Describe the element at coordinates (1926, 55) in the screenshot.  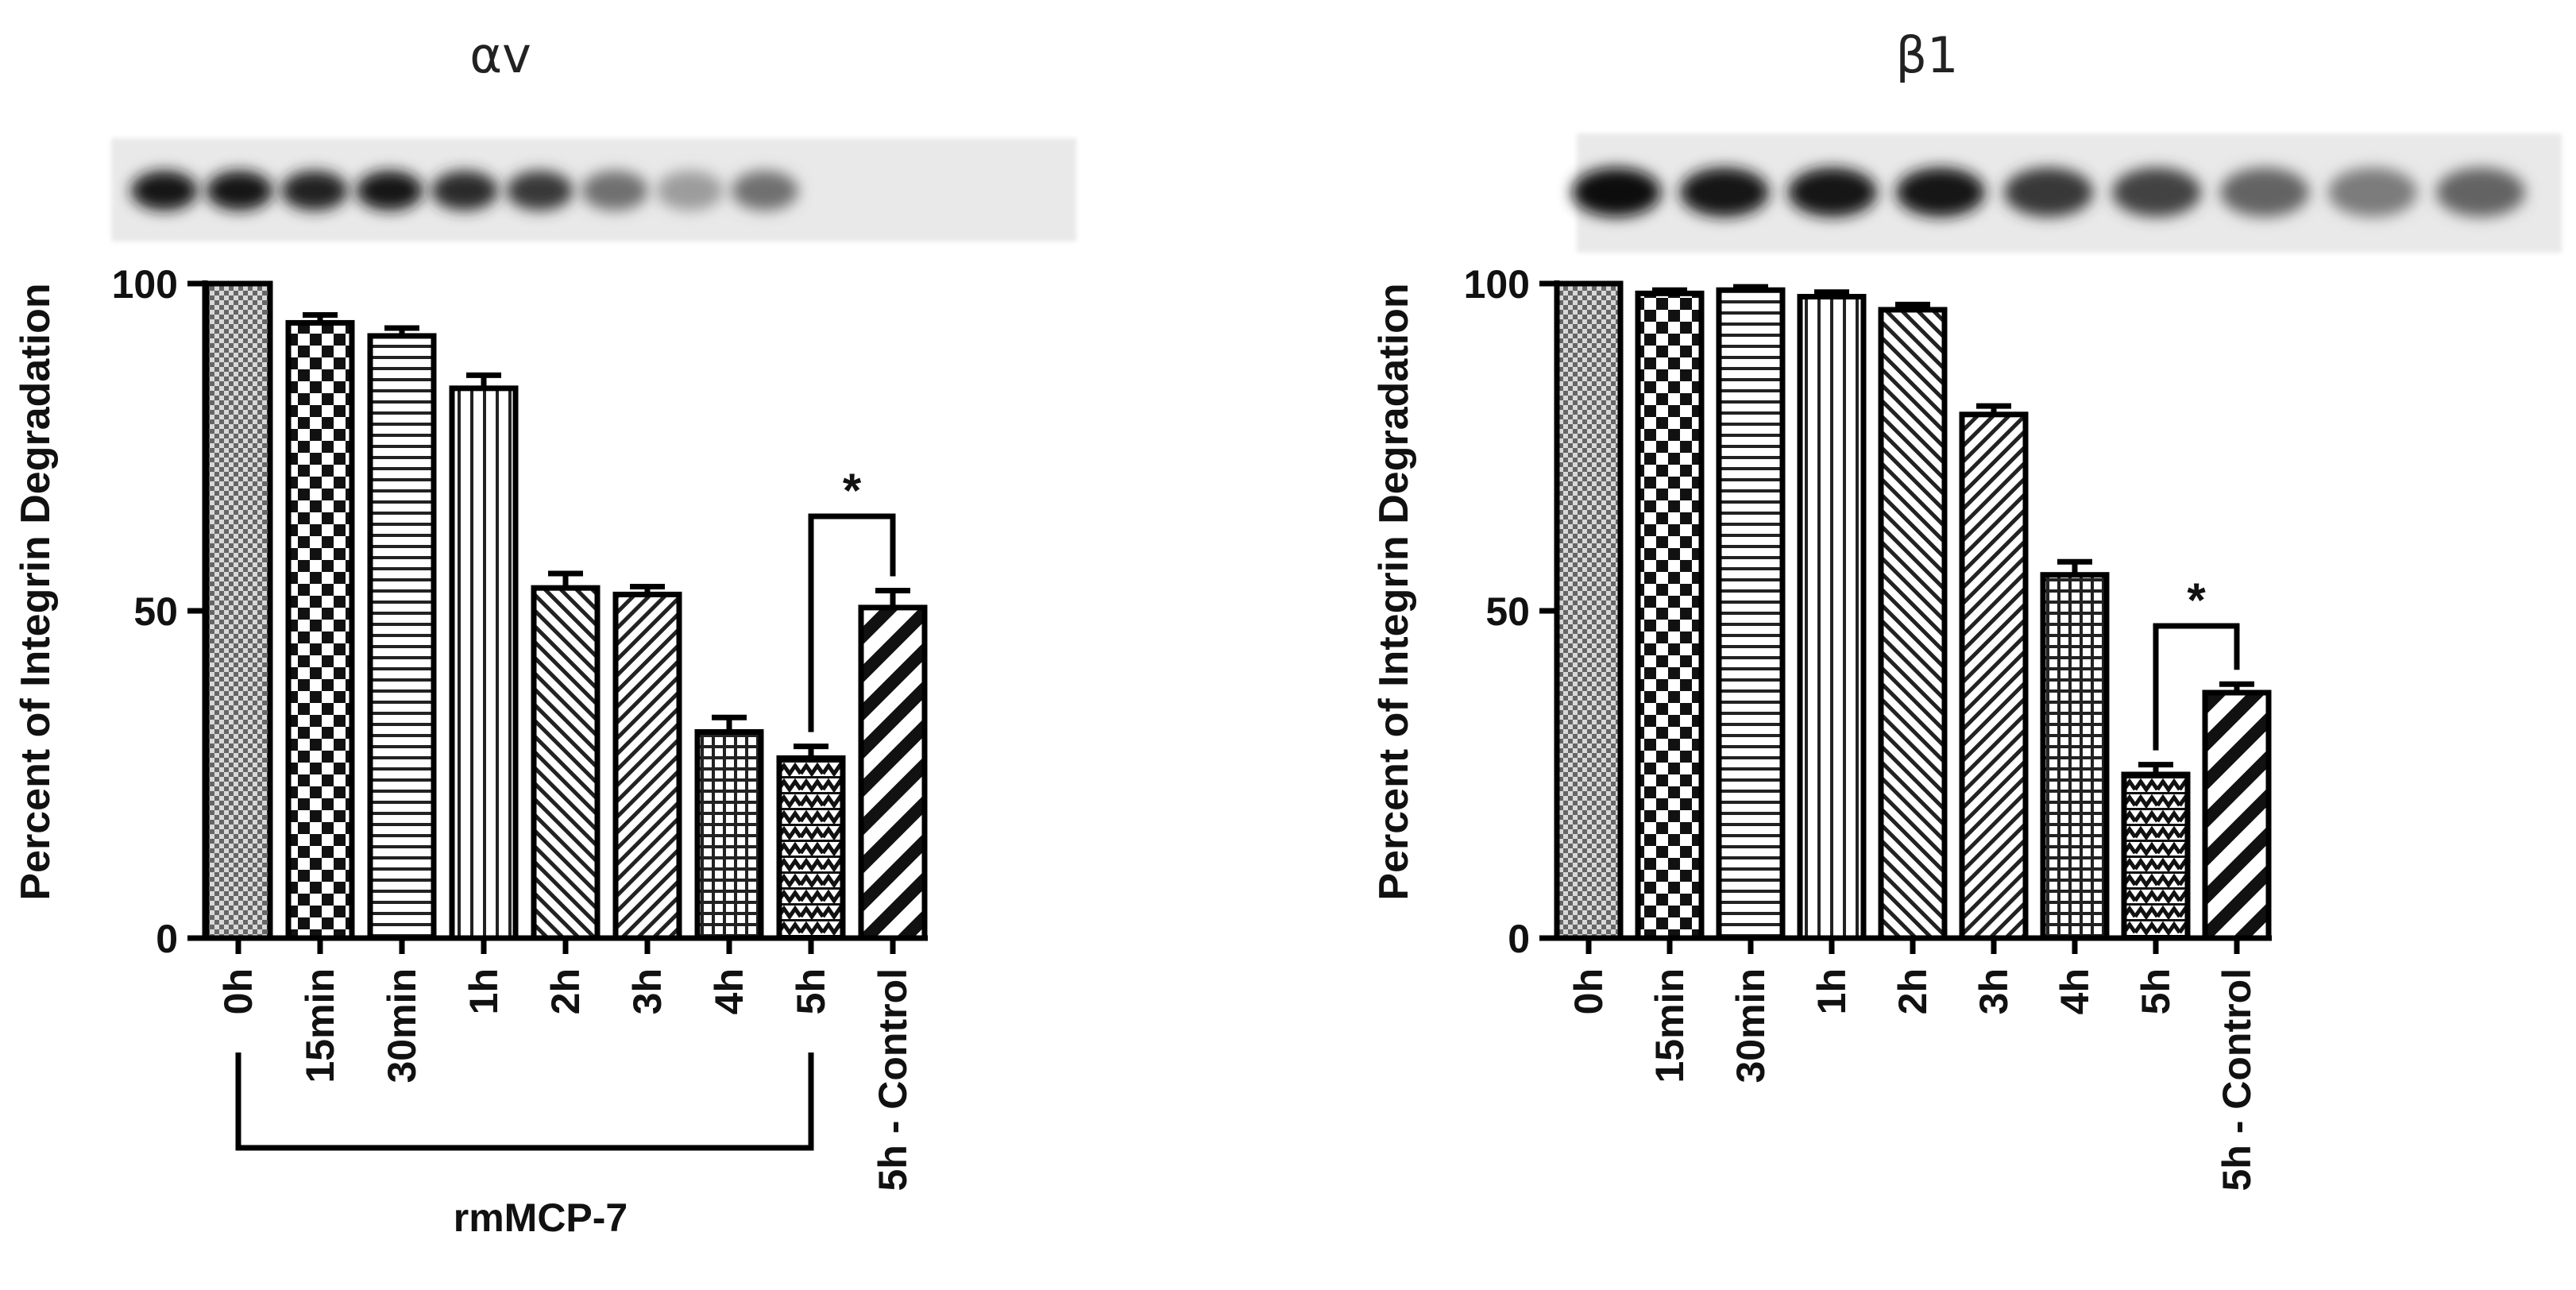
I see `chart-title: β1` at that location.